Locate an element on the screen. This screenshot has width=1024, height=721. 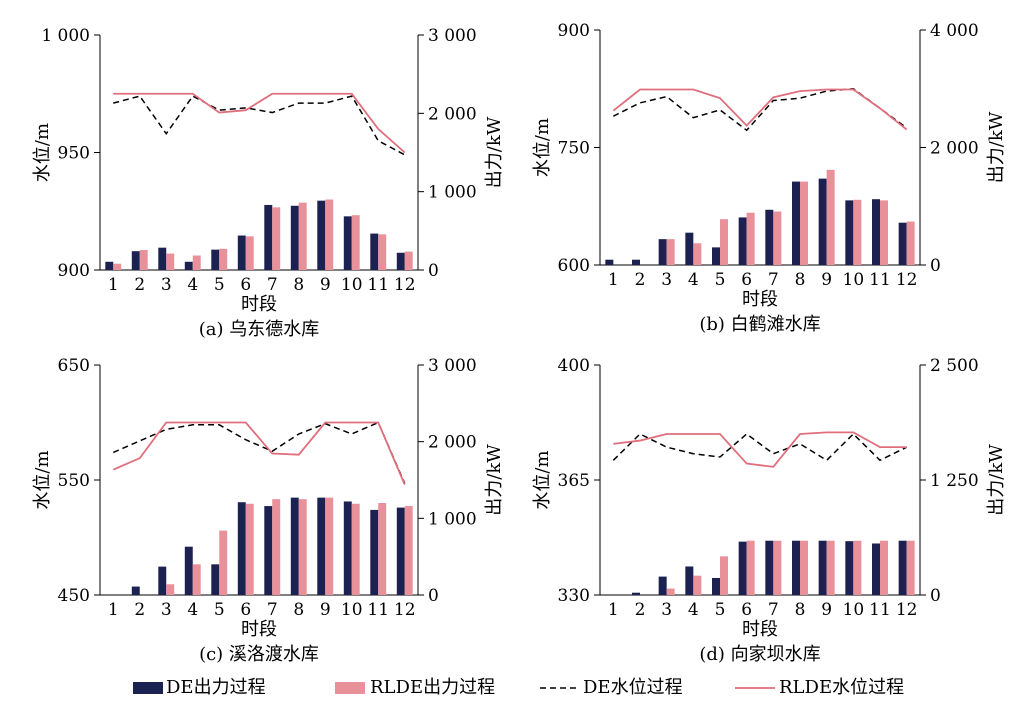
panel-caption: (b) 白鹤滩水库 is located at coordinates (759, 324).